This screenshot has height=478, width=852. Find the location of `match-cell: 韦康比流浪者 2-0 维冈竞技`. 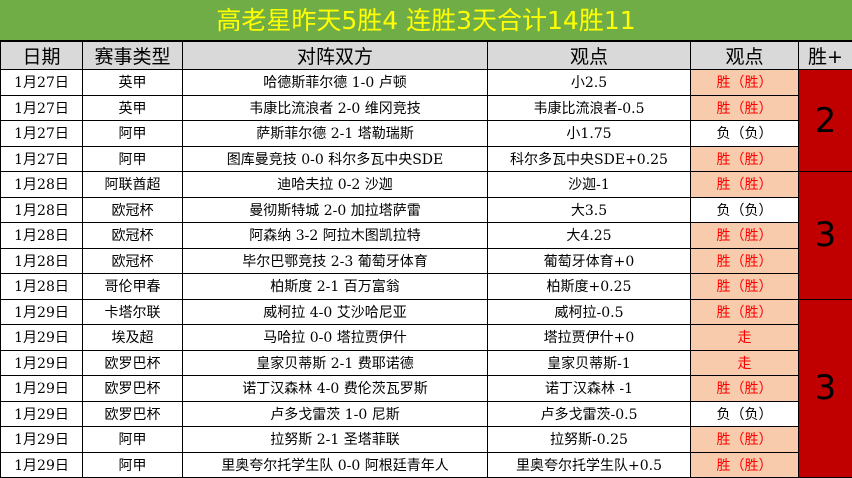

match-cell: 韦康比流浪者 2-0 维冈竞技 is located at coordinates (335, 108).